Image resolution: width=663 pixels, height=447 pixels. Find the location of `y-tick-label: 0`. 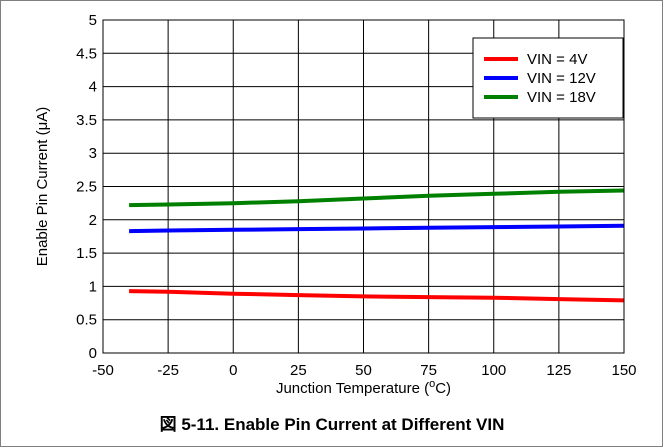

y-tick-label: 0 is located at coordinates (93, 353).